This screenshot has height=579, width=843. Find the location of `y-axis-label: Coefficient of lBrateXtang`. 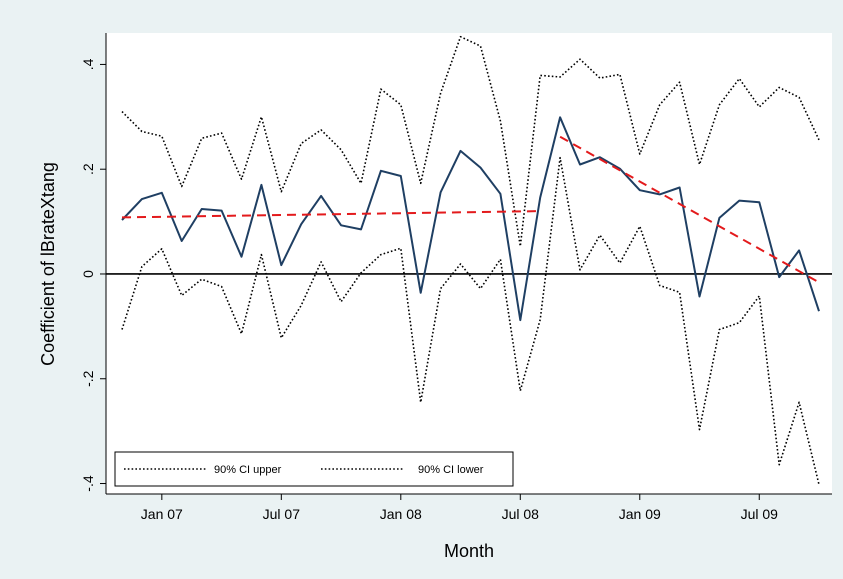

y-axis-label: Coefficient of lBrateXtang is located at coordinates (48, 264).